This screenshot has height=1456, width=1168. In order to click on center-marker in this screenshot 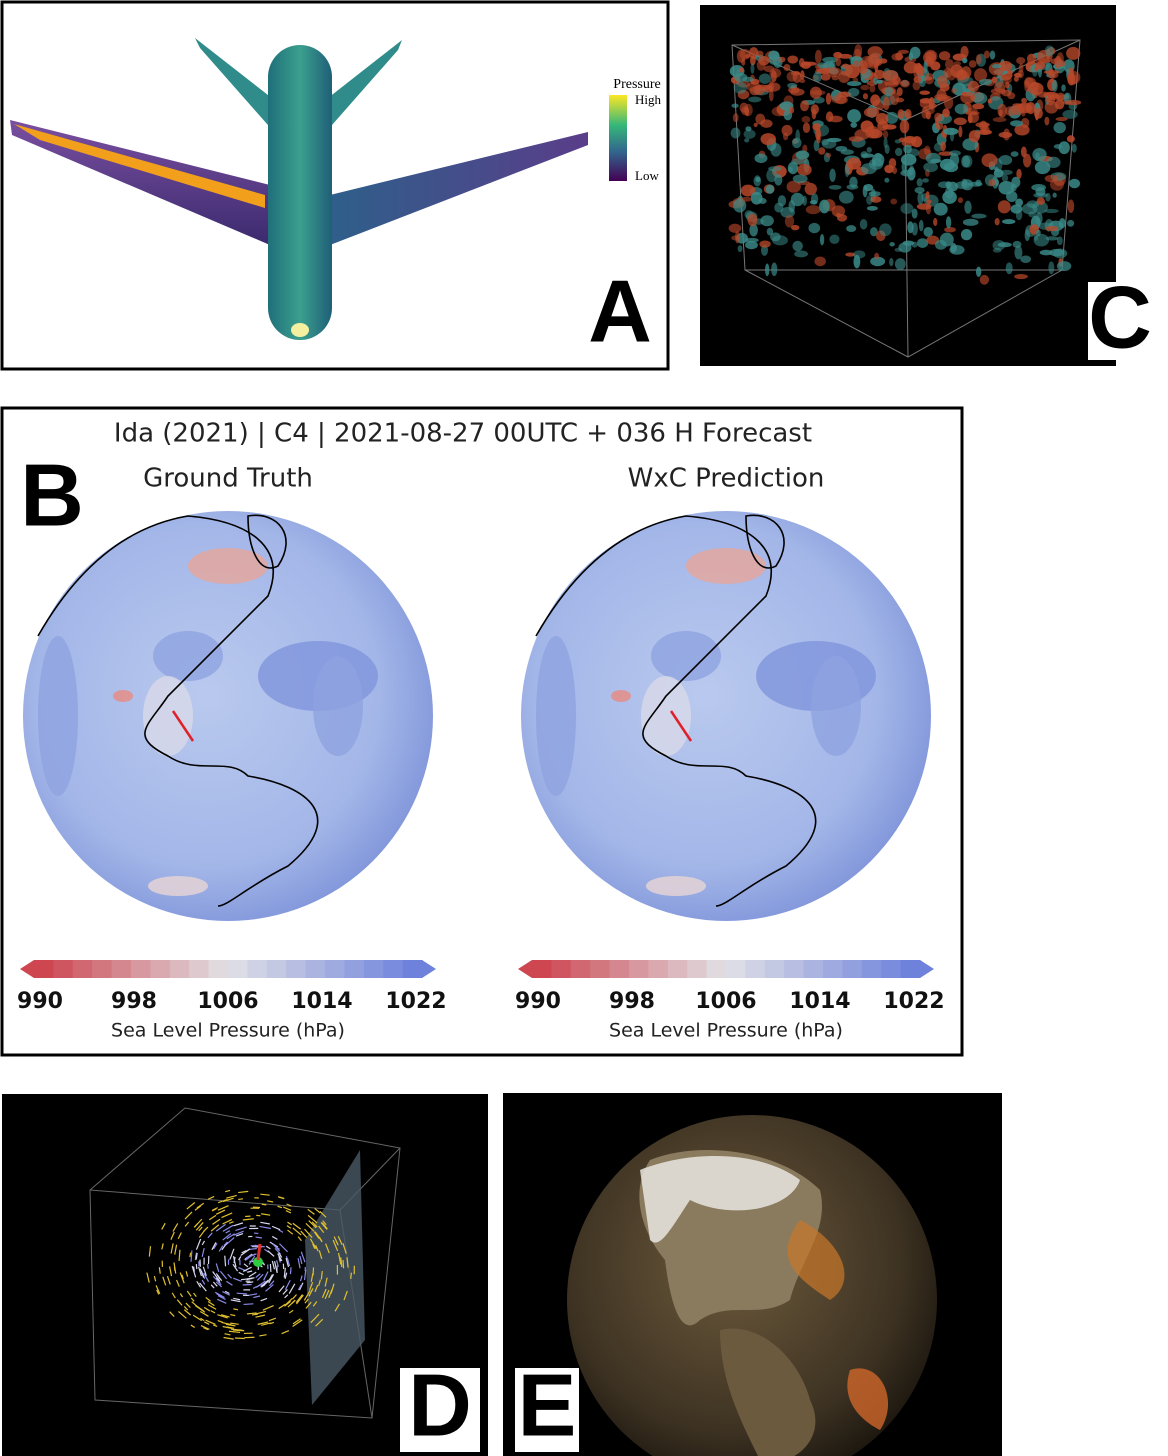, I will do `click(258, 1262)`.